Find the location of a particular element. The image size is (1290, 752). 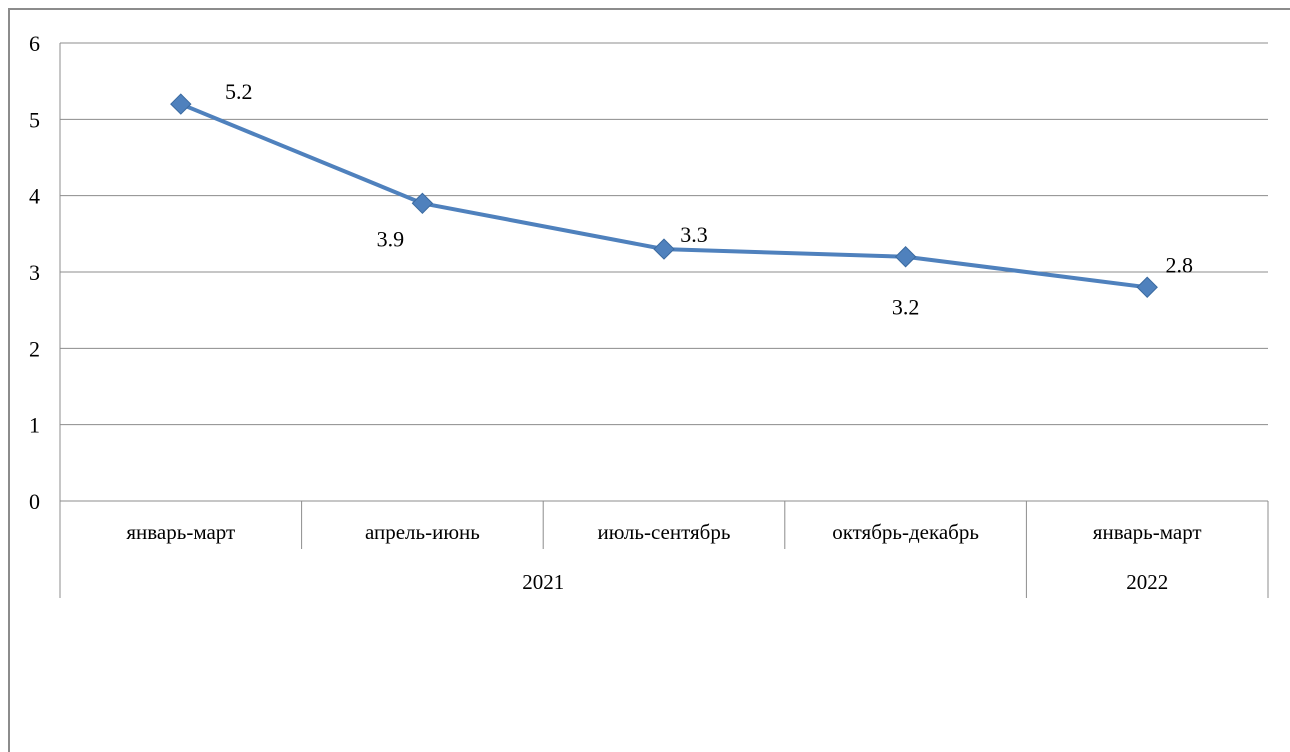

y-tick-label: 6 is located at coordinates (34, 43).